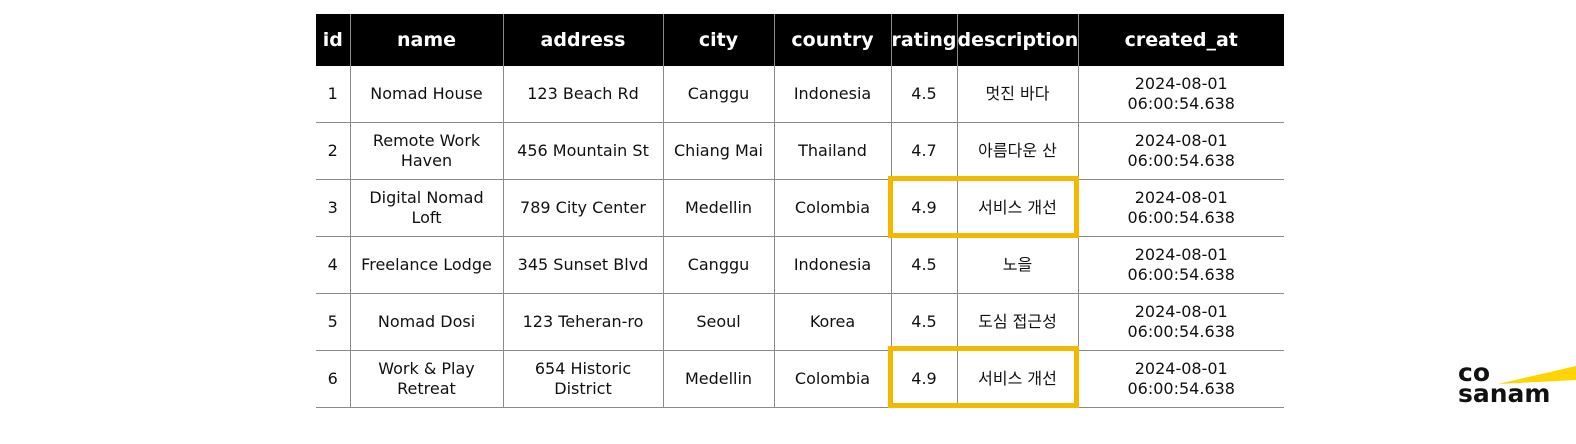  I want to click on column-header-id: id, so click(333, 40).